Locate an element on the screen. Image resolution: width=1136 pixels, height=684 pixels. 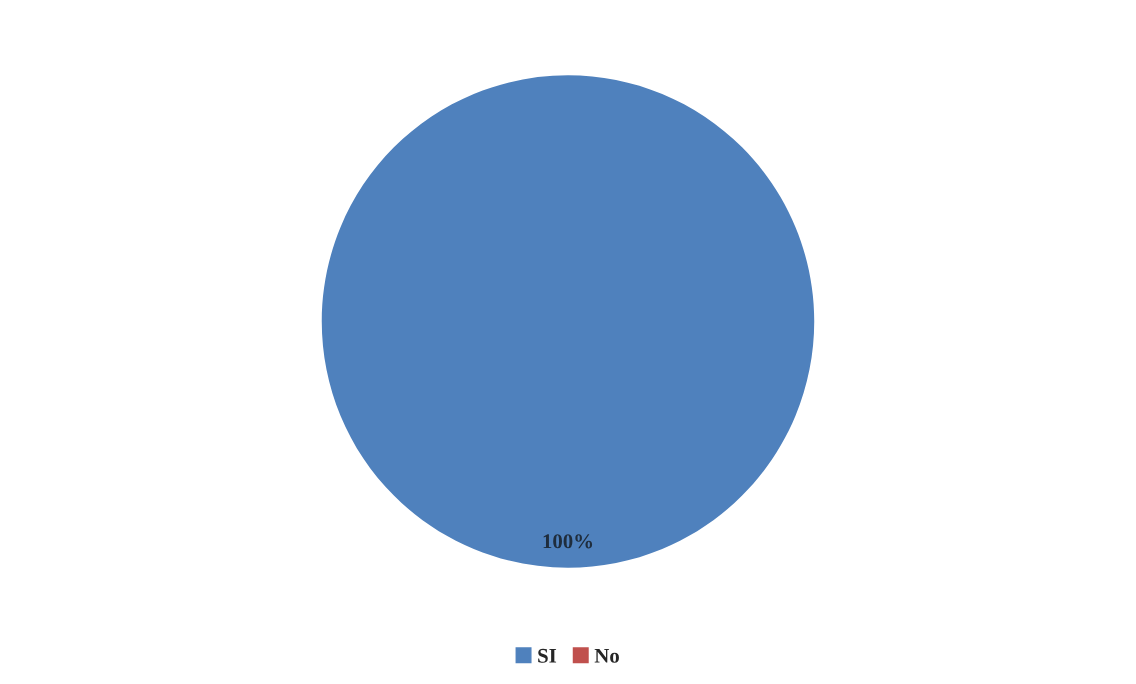
legend-label: No is located at coordinates (606, 655).